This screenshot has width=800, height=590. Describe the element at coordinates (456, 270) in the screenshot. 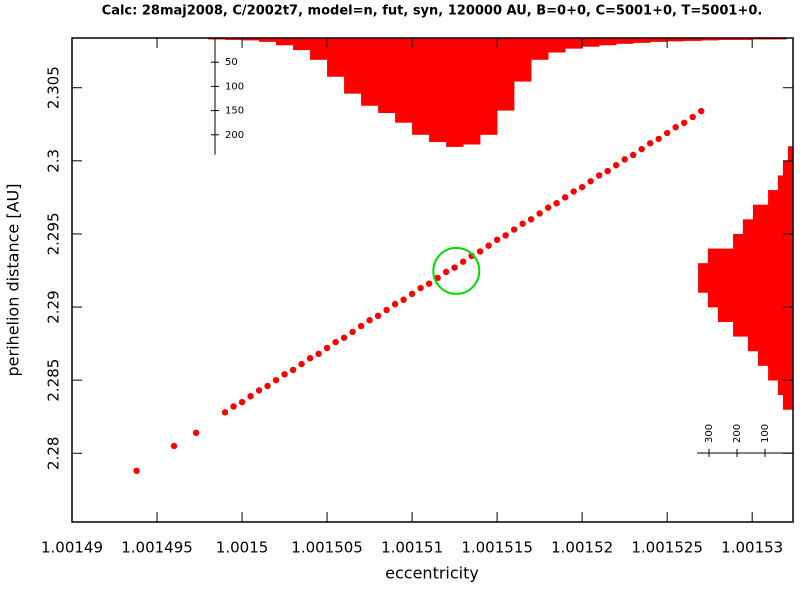

I see `highlight-circle` at that location.